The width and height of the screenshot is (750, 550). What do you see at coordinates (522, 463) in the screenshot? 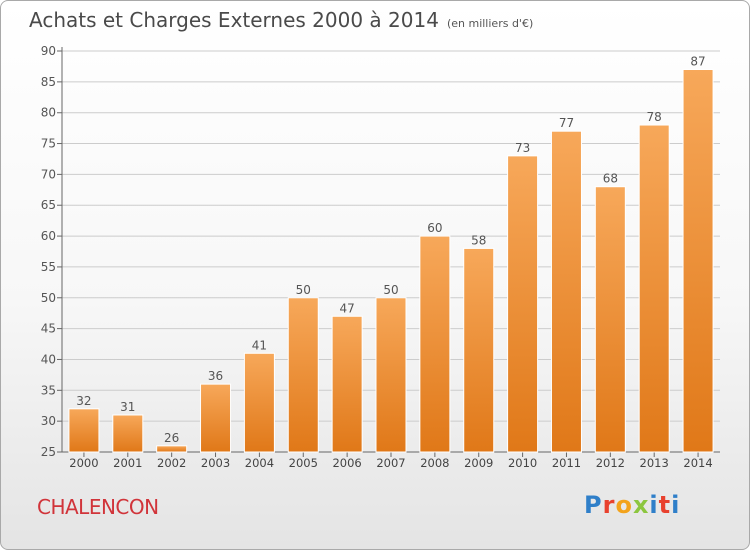
I see `x-tick-label-2010: 2010` at bounding box center [522, 463].